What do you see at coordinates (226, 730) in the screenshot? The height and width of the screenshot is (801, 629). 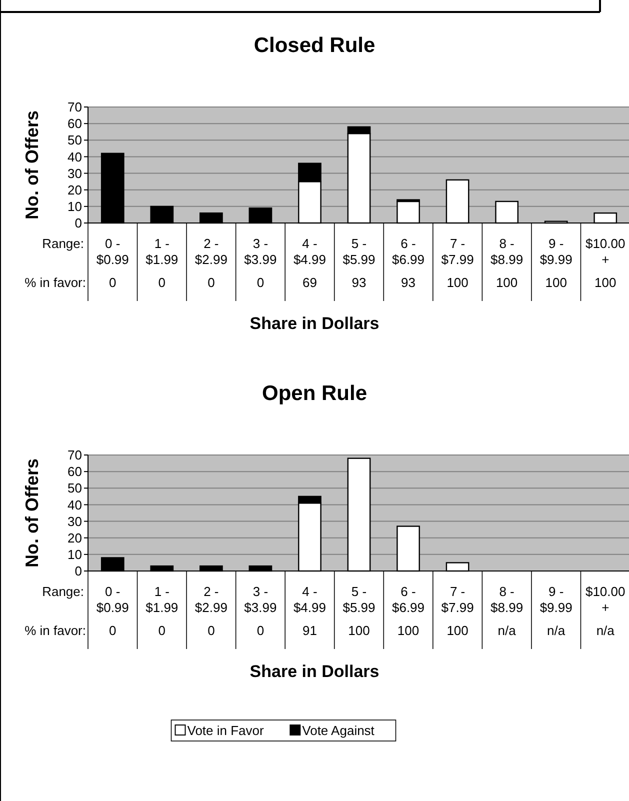 I see `legend-label: Vote in Favor` at bounding box center [226, 730].